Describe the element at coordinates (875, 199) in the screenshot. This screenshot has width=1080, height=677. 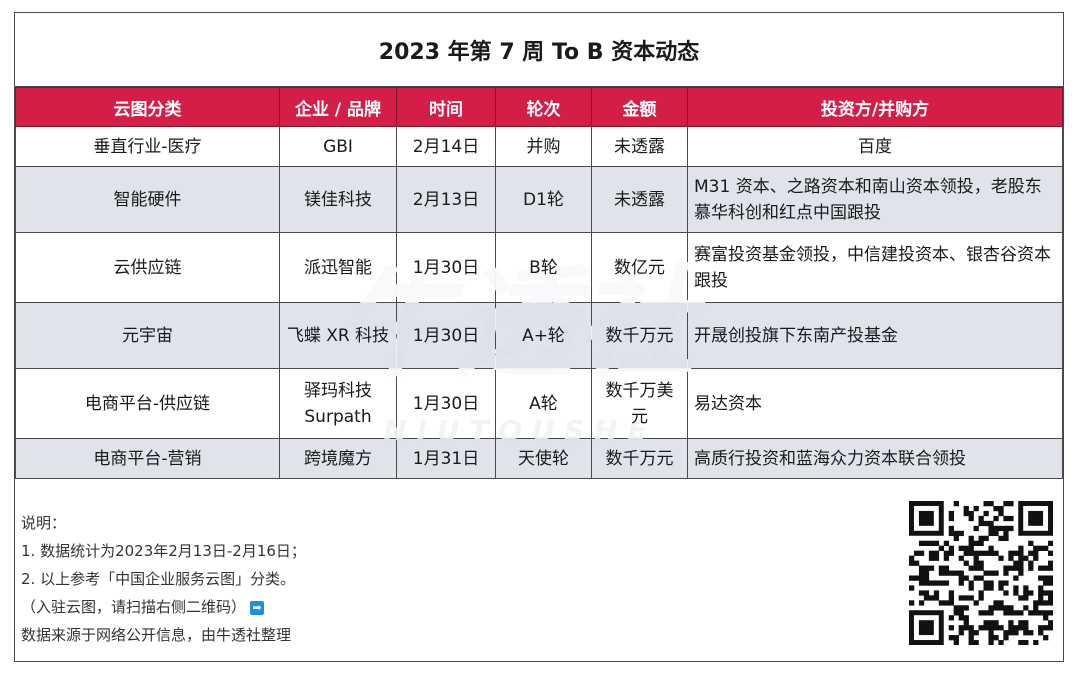
I see `cell-investors: M31 资本、之路资本和南山资本领投，老股东慕华科创和红点中国跟投` at that location.